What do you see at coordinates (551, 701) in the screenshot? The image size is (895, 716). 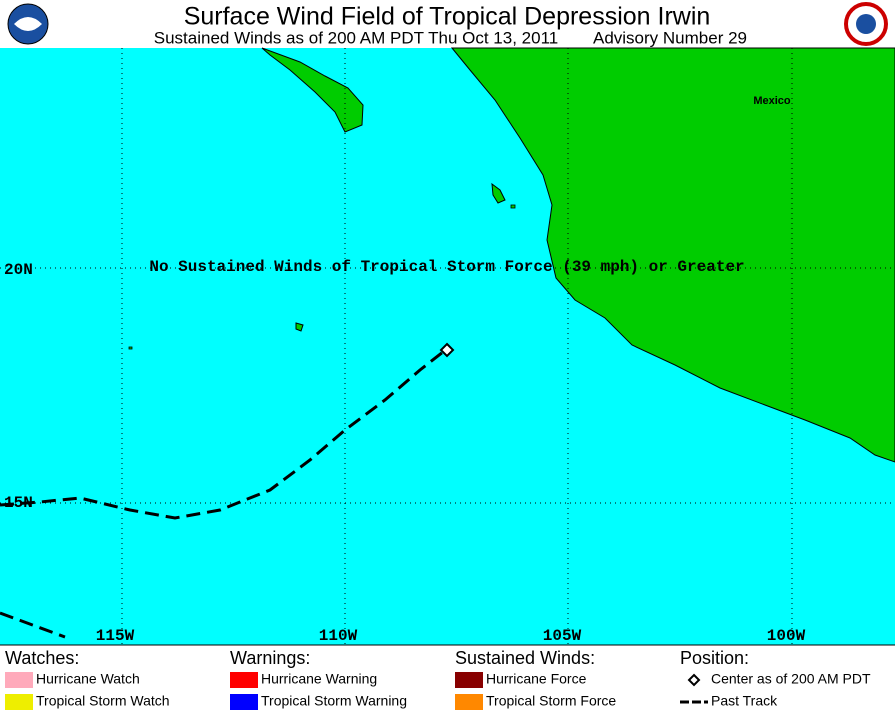 I see `legend-label: Tropical Storm Force` at bounding box center [551, 701].